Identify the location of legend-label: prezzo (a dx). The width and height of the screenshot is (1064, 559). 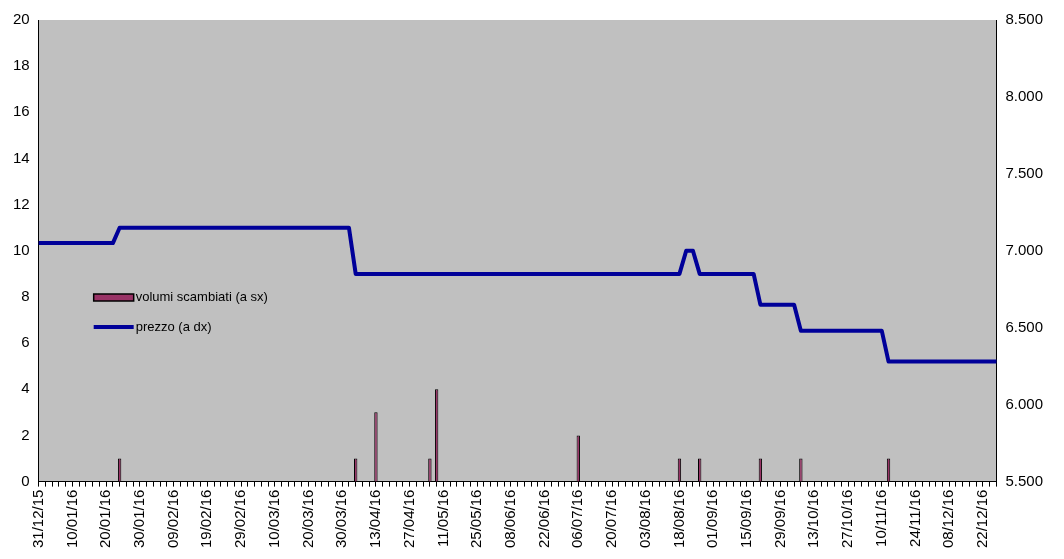
(173, 326).